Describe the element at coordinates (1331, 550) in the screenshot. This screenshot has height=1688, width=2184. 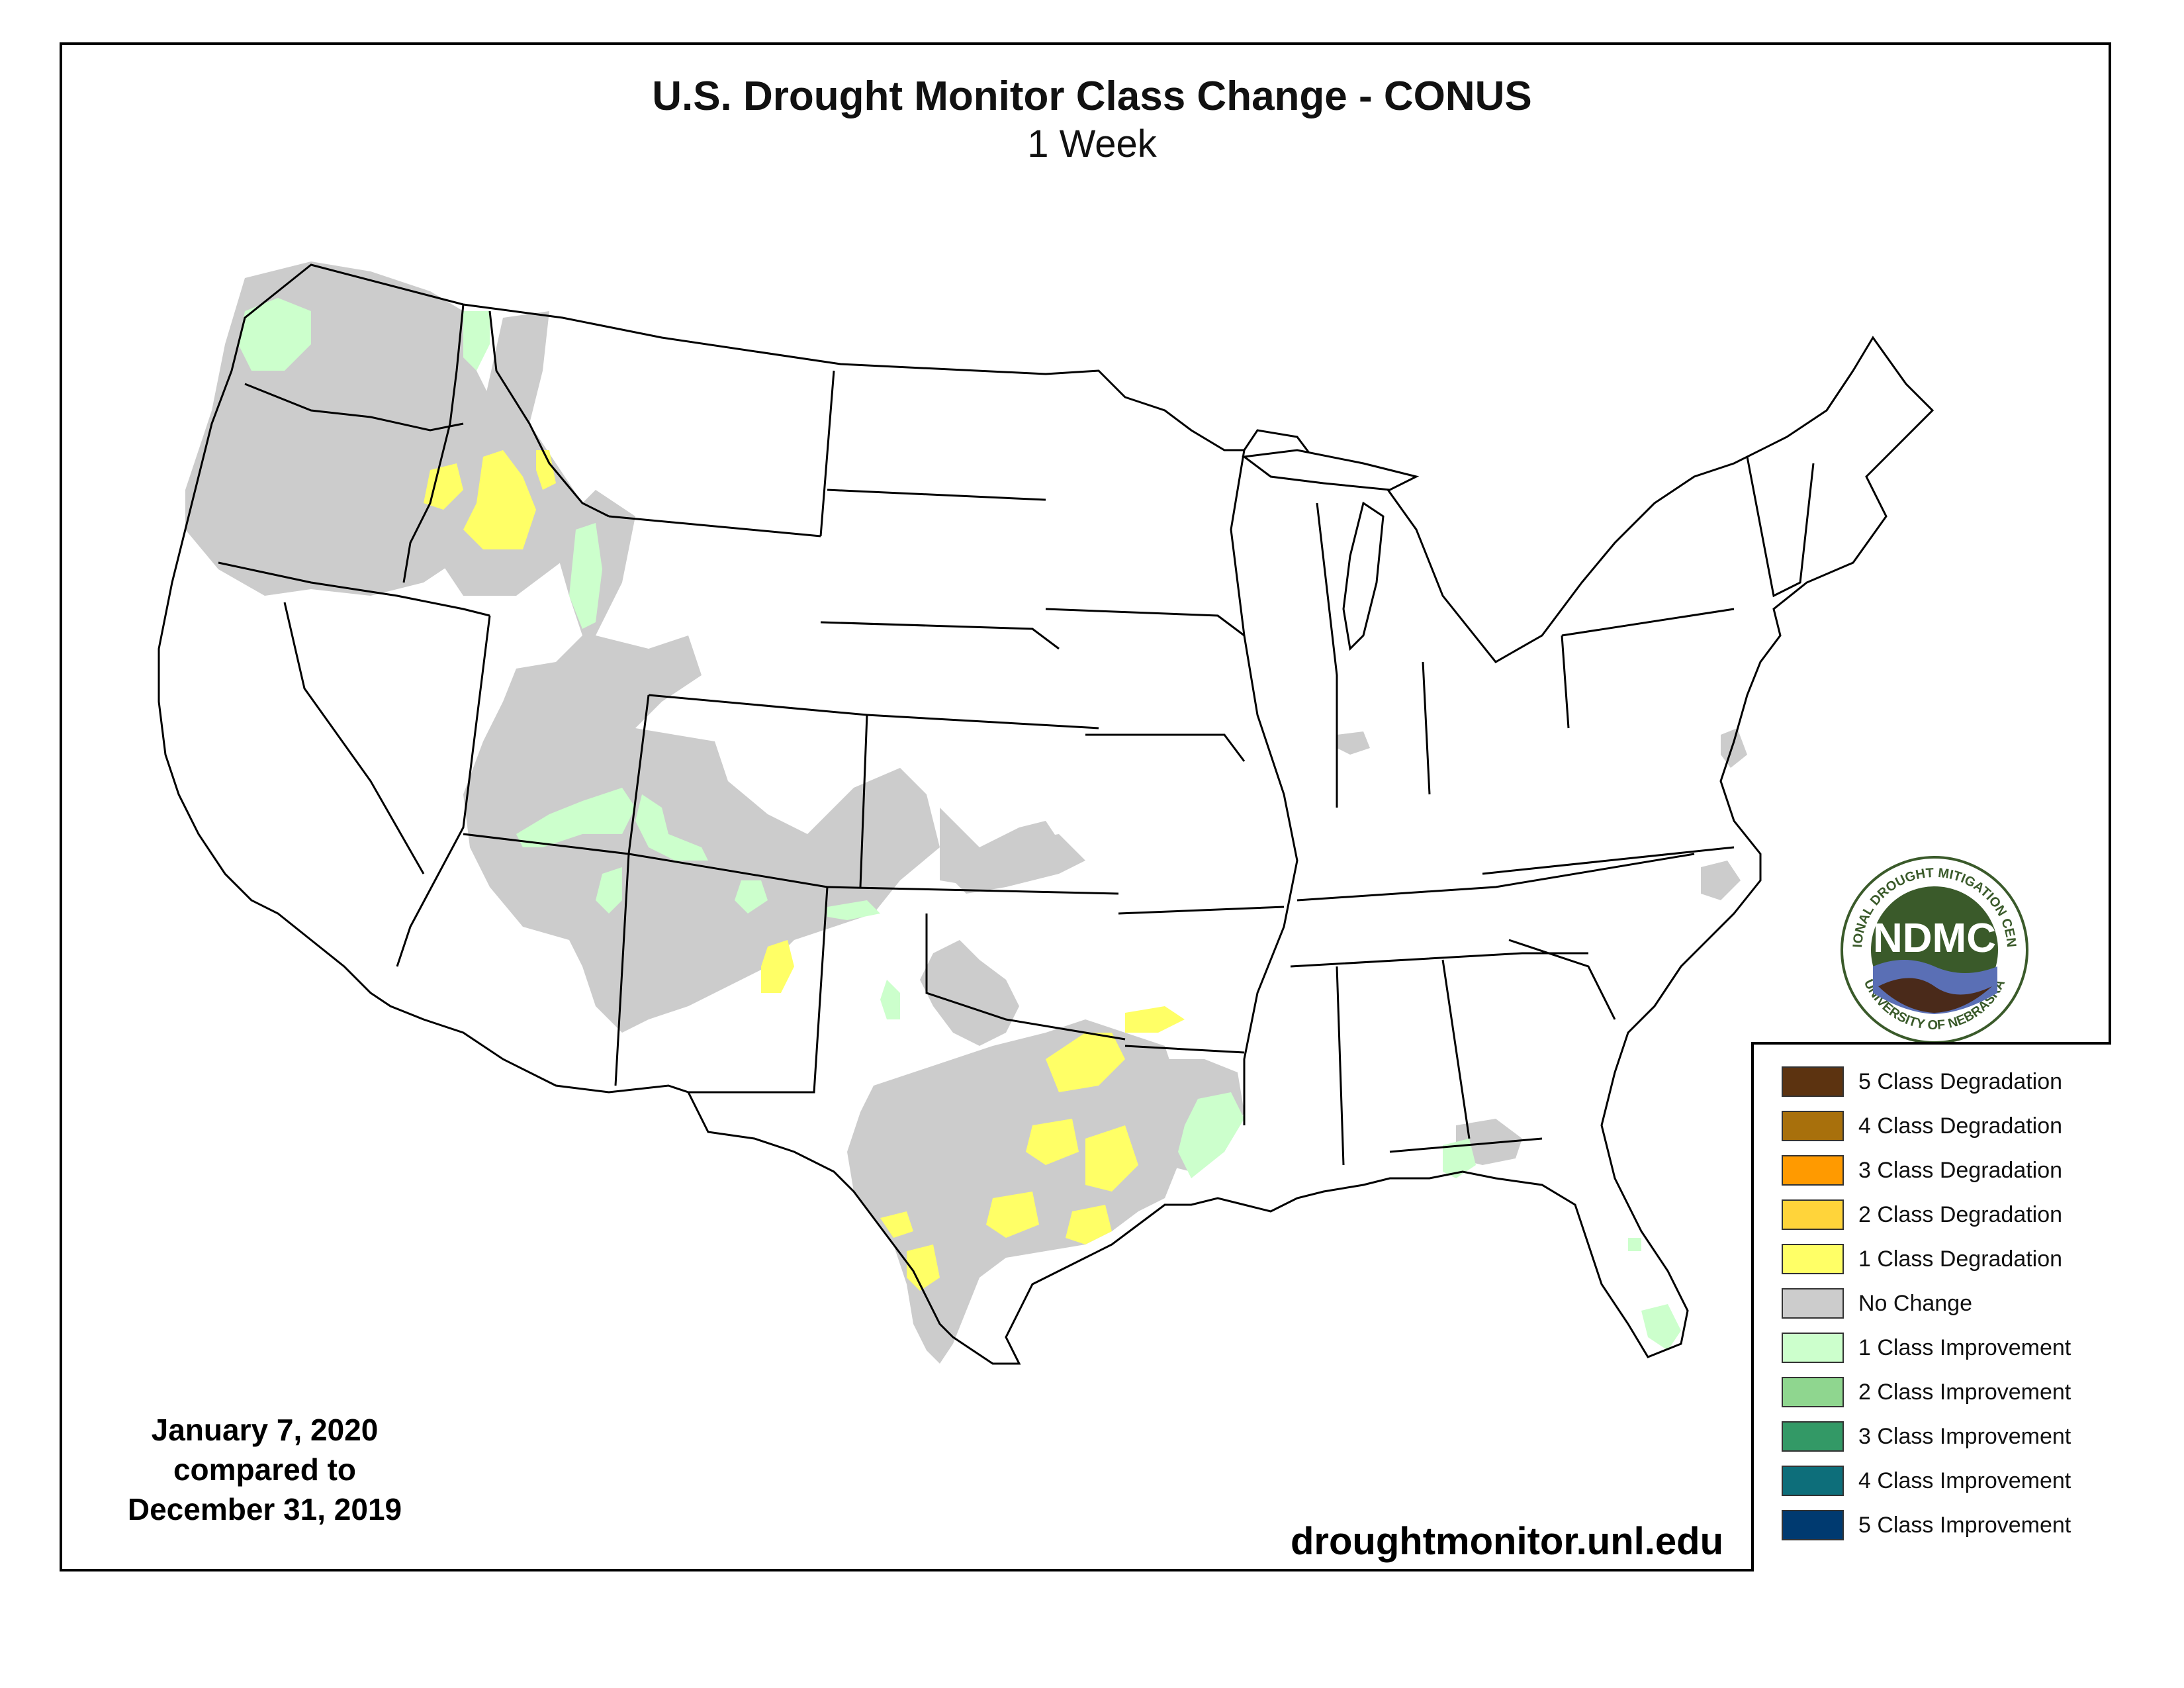
I see `great-lakes` at that location.